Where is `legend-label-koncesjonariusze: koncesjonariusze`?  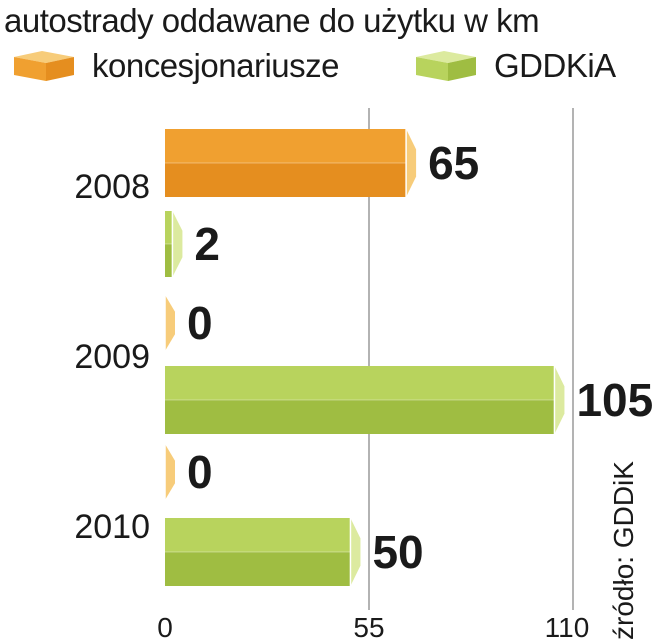 legend-label-koncesjonariusze: koncesjonariusze is located at coordinates (215, 65).